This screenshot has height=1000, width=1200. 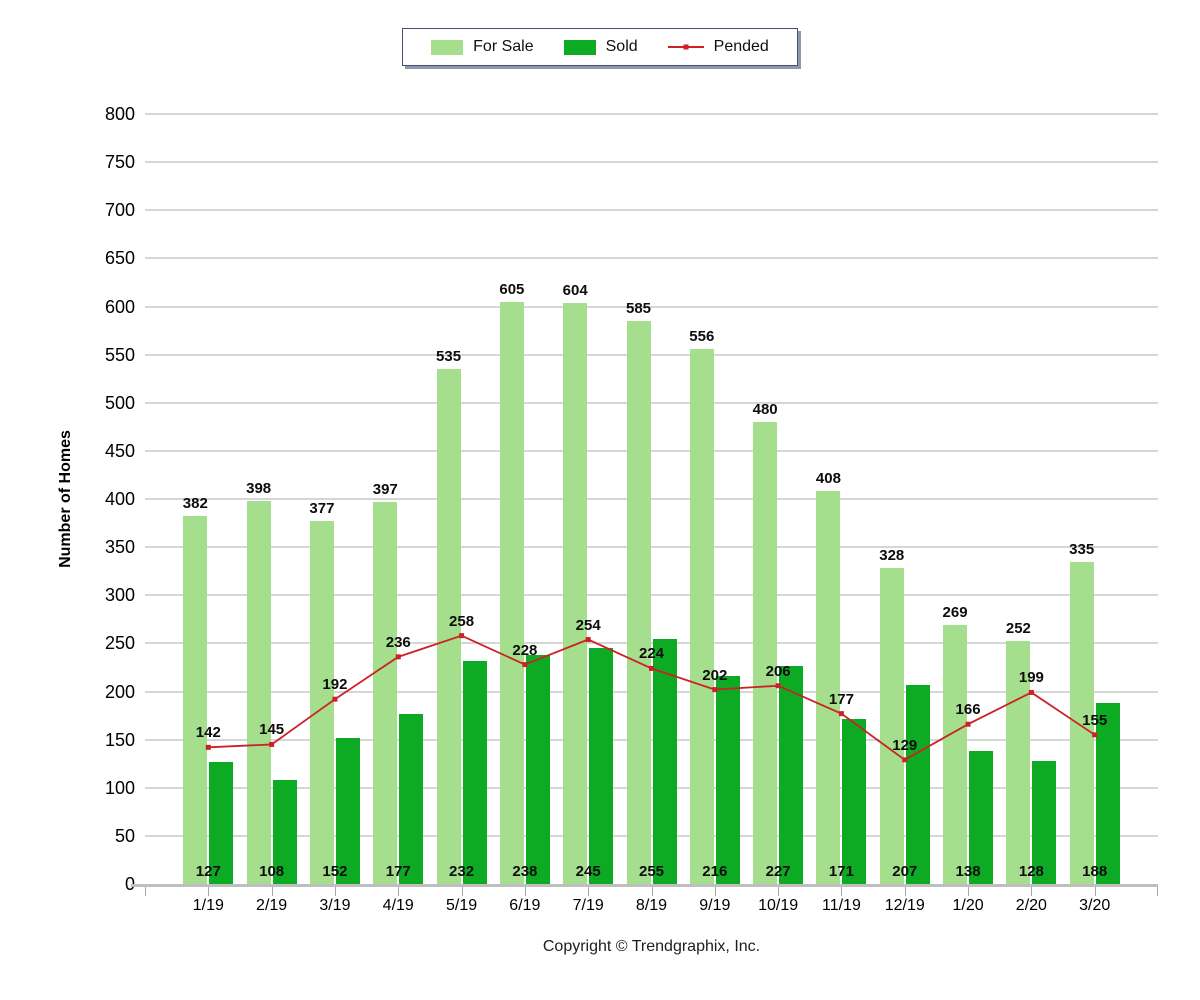 I want to click on pended-value-label: 206, so click(x=778, y=671).